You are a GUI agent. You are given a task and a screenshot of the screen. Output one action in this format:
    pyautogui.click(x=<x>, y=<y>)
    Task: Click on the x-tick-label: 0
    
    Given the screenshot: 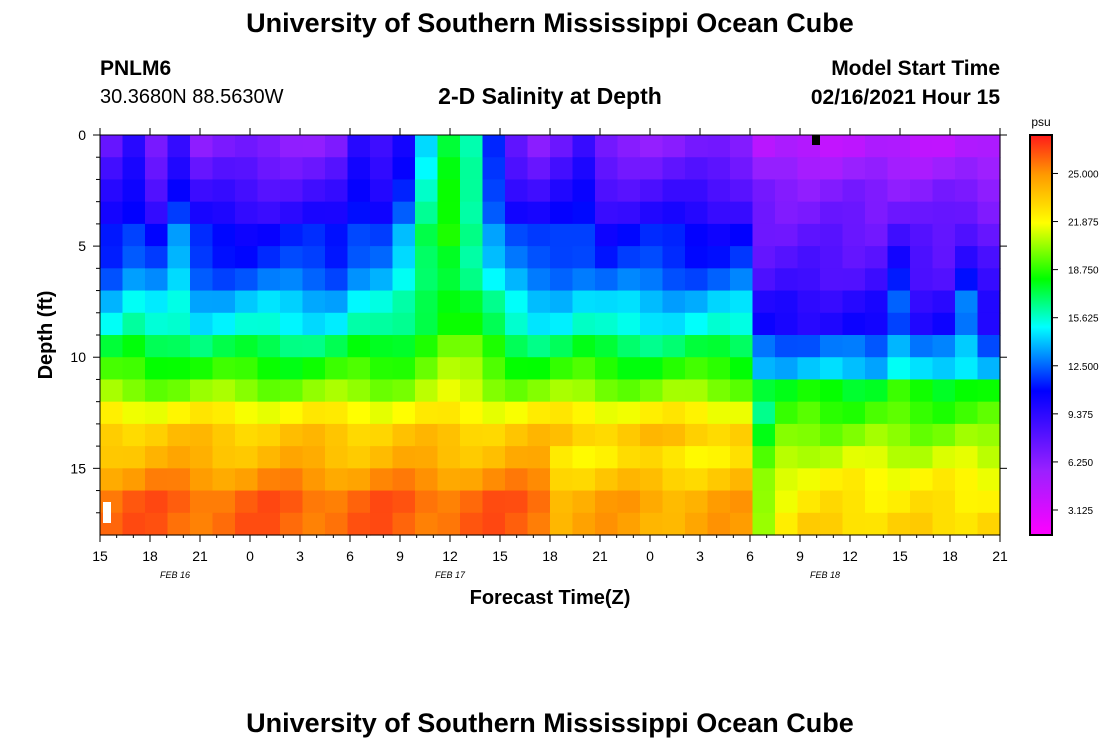 What is the action you would take?
    pyautogui.click(x=650, y=556)
    